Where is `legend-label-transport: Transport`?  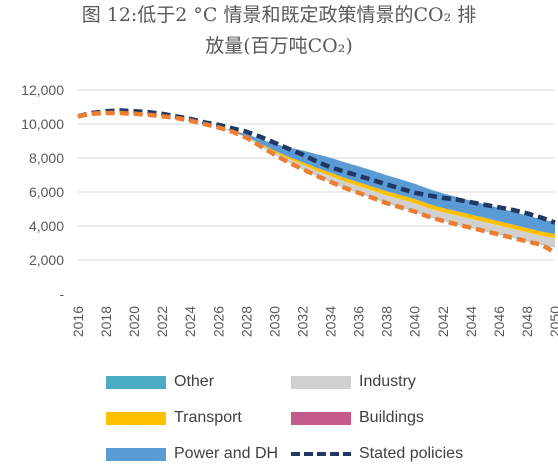 legend-label-transport: Transport is located at coordinates (208, 417).